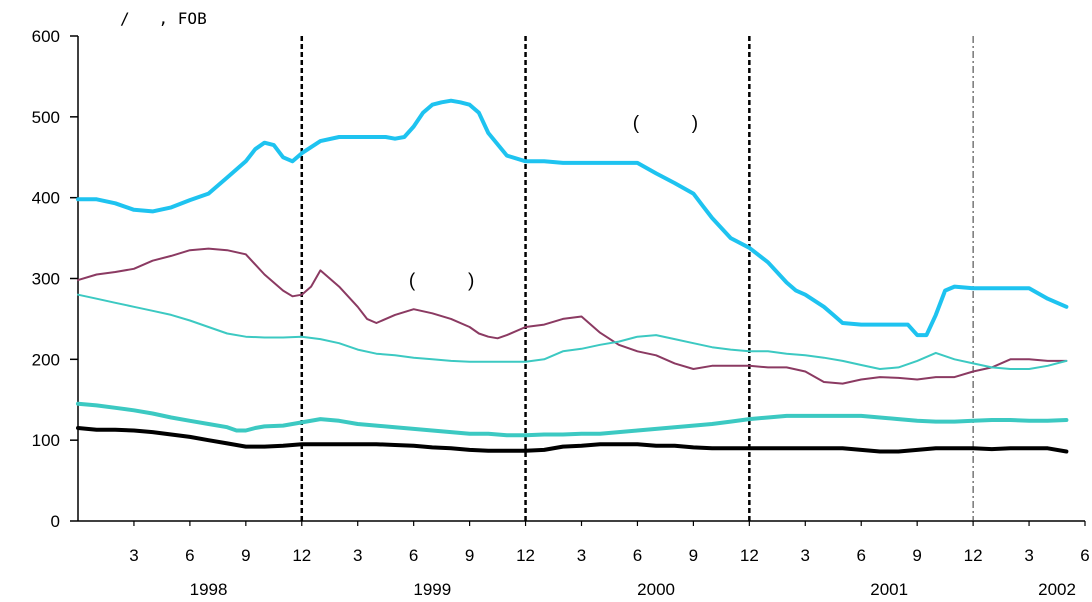 The image size is (1092, 602). What do you see at coordinates (163, 18) in the screenshot?
I see `unit-label: / , FOB` at bounding box center [163, 18].